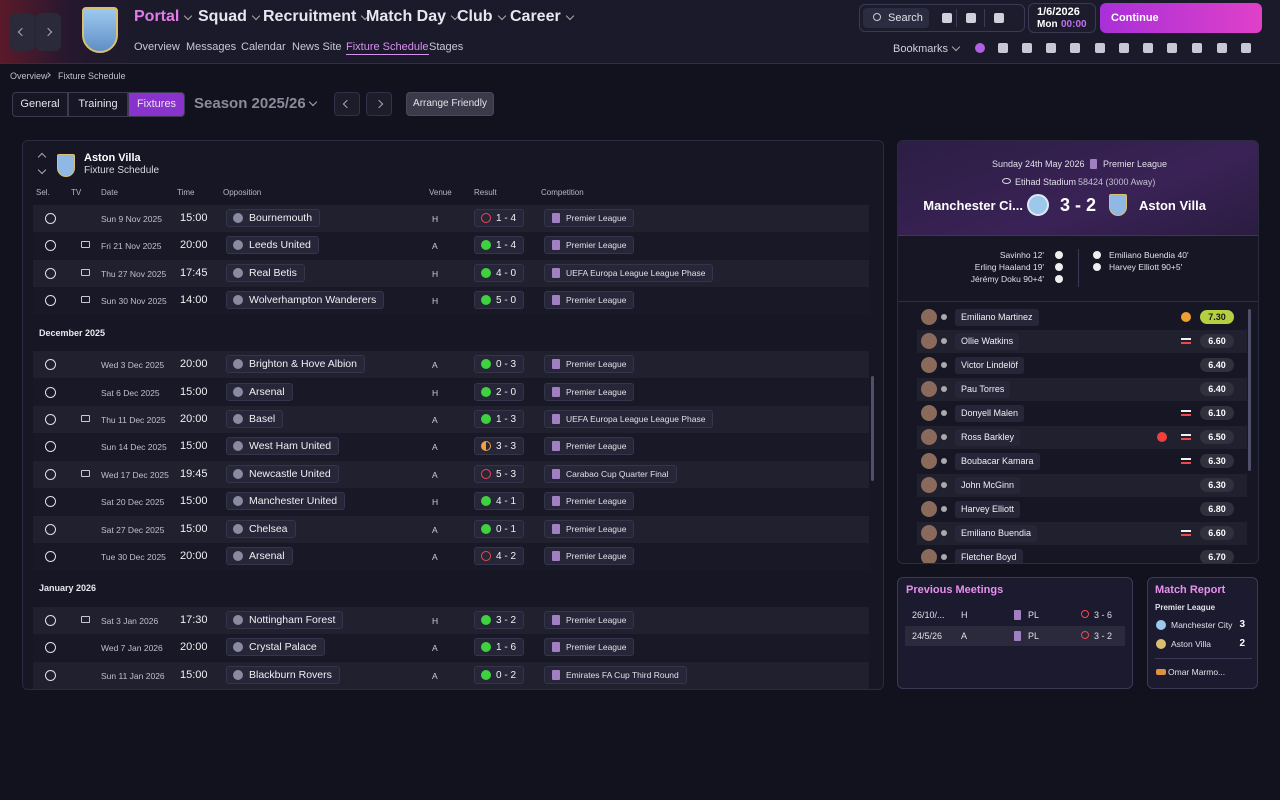 The width and height of the screenshot is (1280, 800). What do you see at coordinates (283, 446) in the screenshot?
I see `opposition-chip: West Ham United` at bounding box center [283, 446].